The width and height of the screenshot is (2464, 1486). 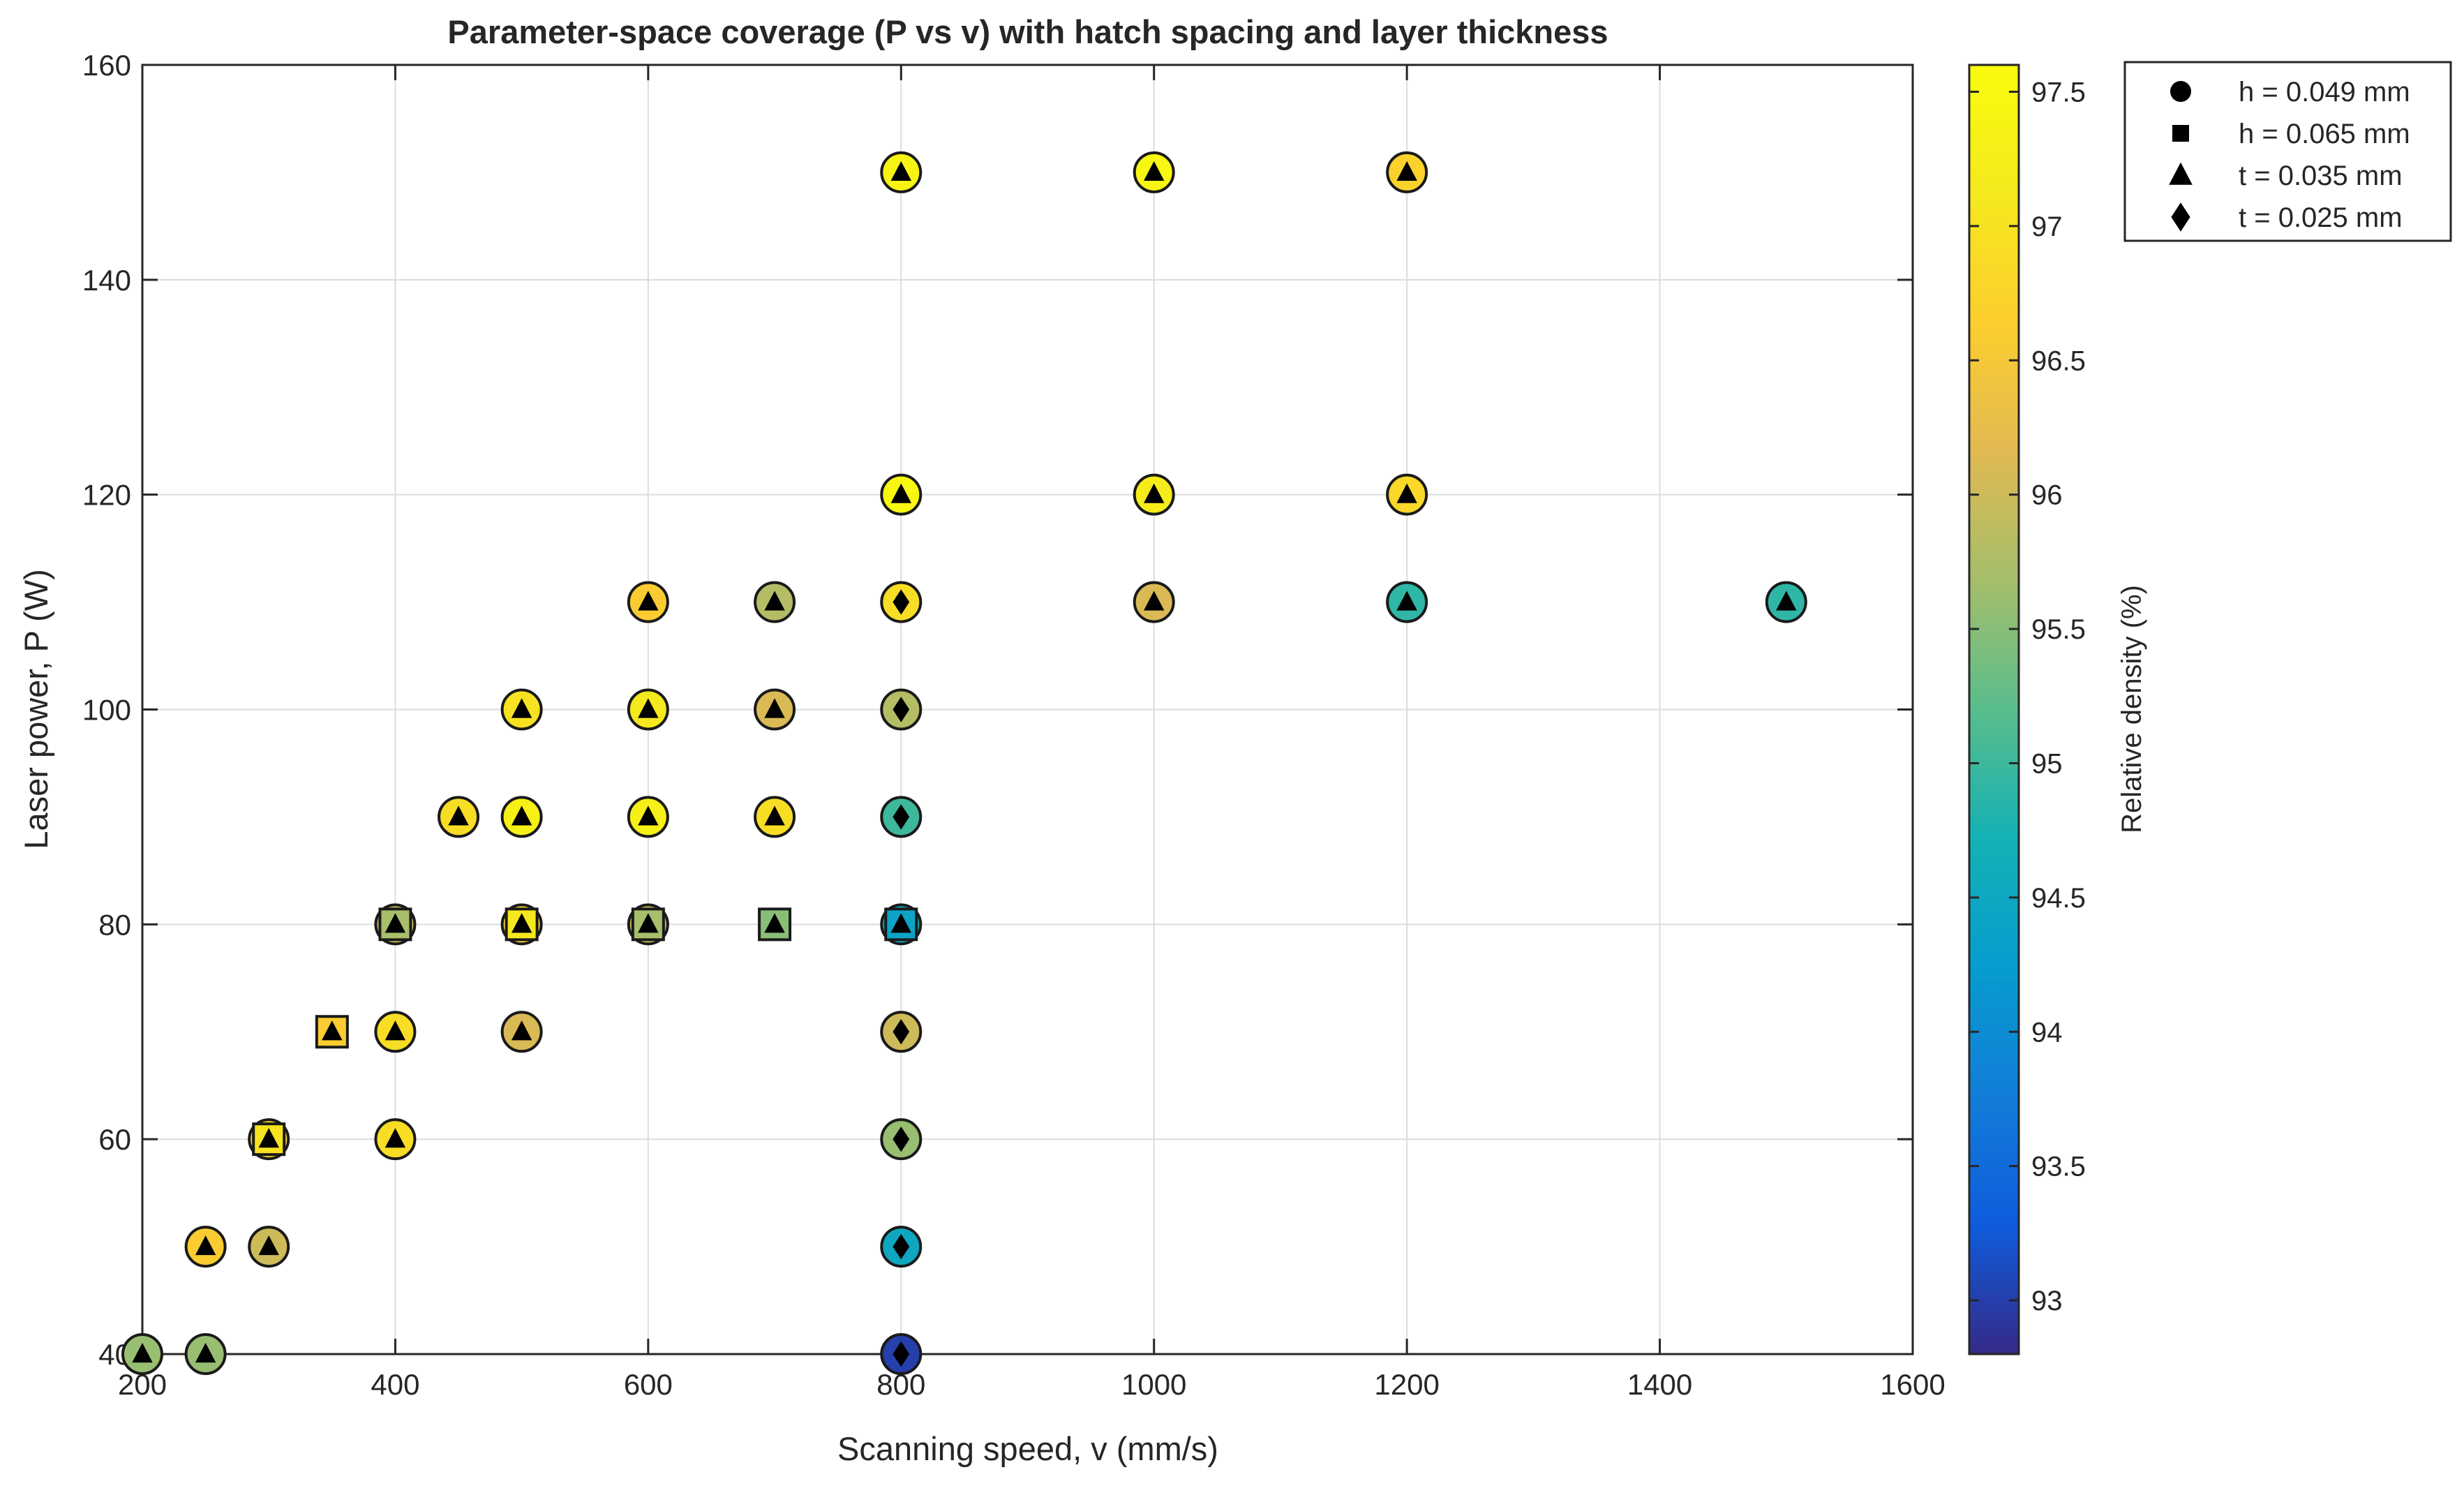 What do you see at coordinates (106, 280) in the screenshot?
I see `y-tick-label: 140` at bounding box center [106, 280].